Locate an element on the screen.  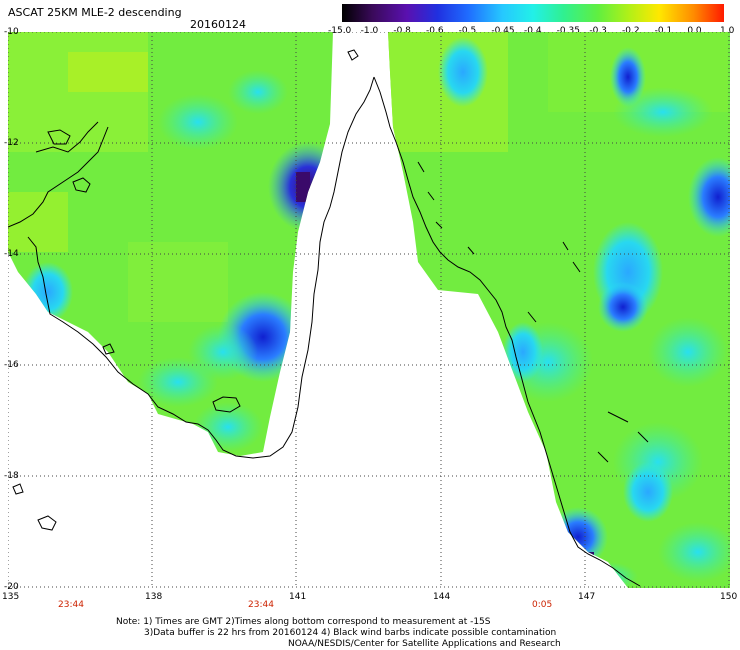
colorbar-tick-label: -0.4 is located at coordinates (533, 31).